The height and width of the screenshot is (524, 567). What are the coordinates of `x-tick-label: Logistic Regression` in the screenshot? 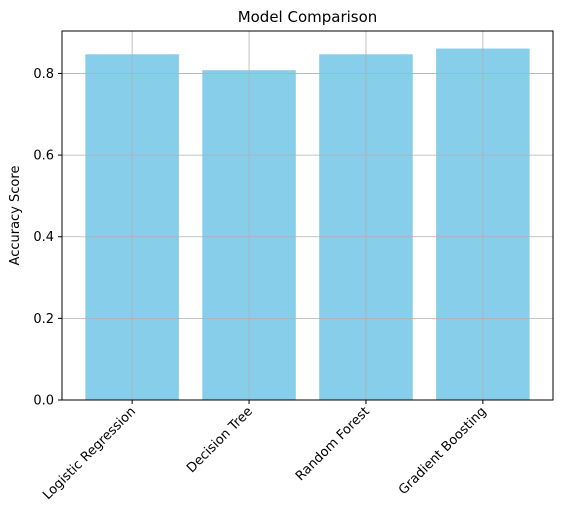 It's located at (89, 453).